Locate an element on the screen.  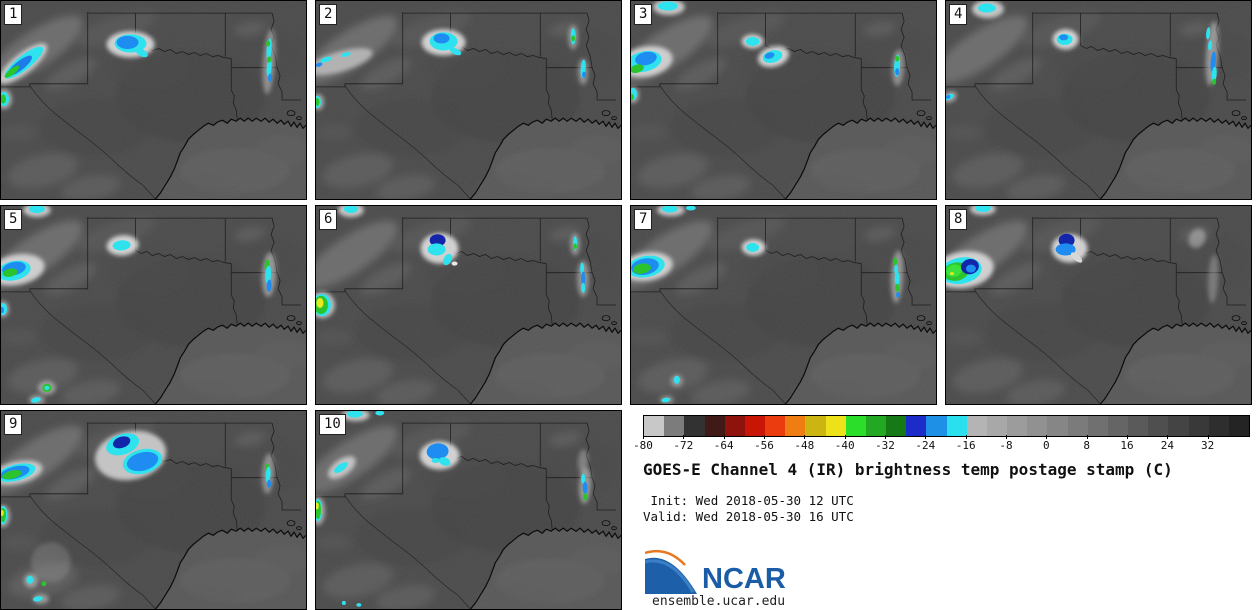
init-time: Init: Wed 2018-05-30 12 UTC is located at coordinates (748, 500).